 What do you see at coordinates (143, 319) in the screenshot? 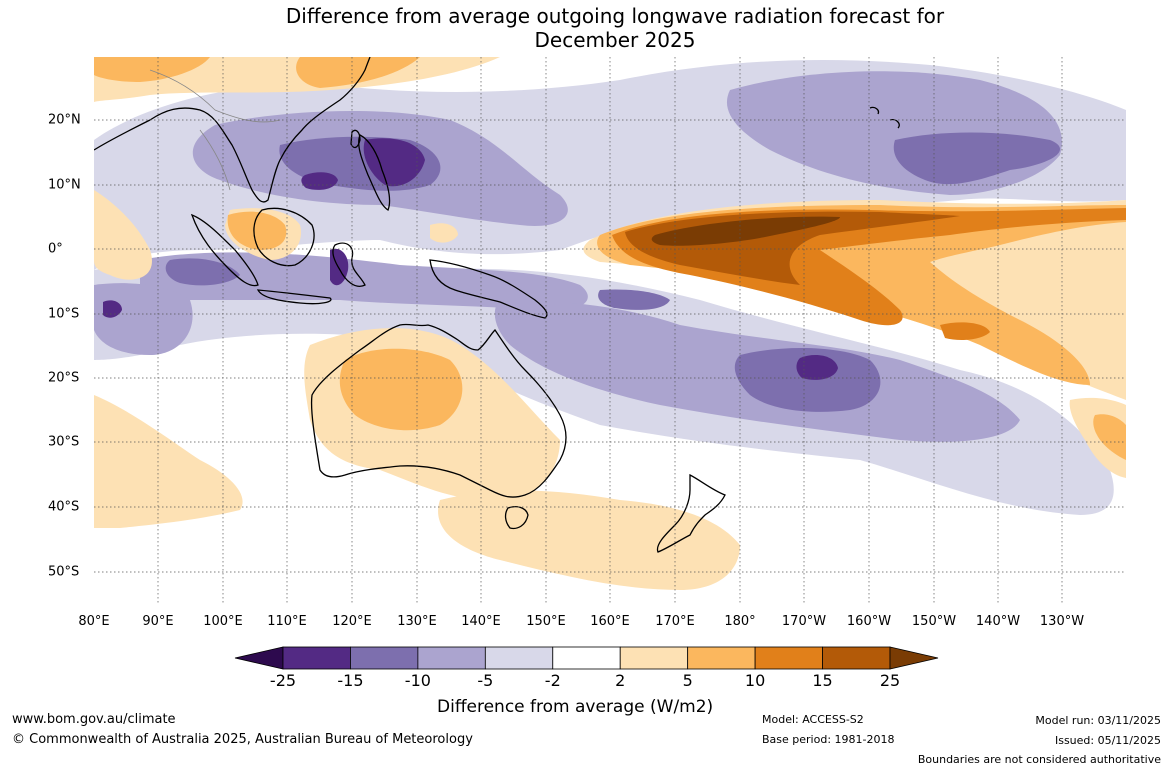
I see `anomaly-region-moderate-negative` at bounding box center [143, 319].